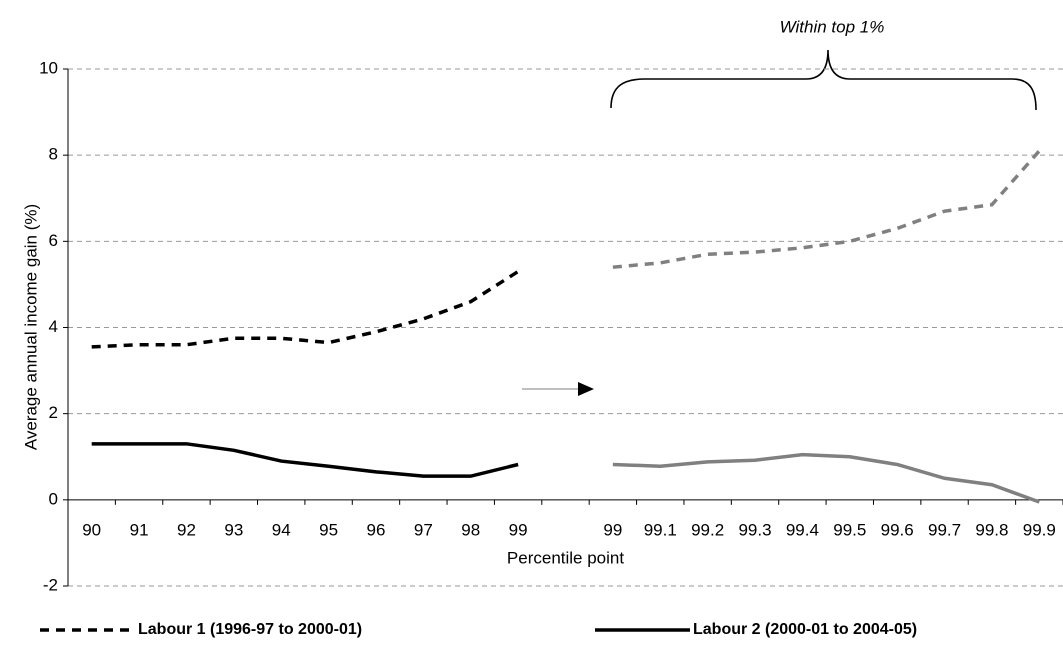 The height and width of the screenshot is (645, 1063). What do you see at coordinates (897, 529) in the screenshot?
I see `x-tick-label: 99.6` at bounding box center [897, 529].